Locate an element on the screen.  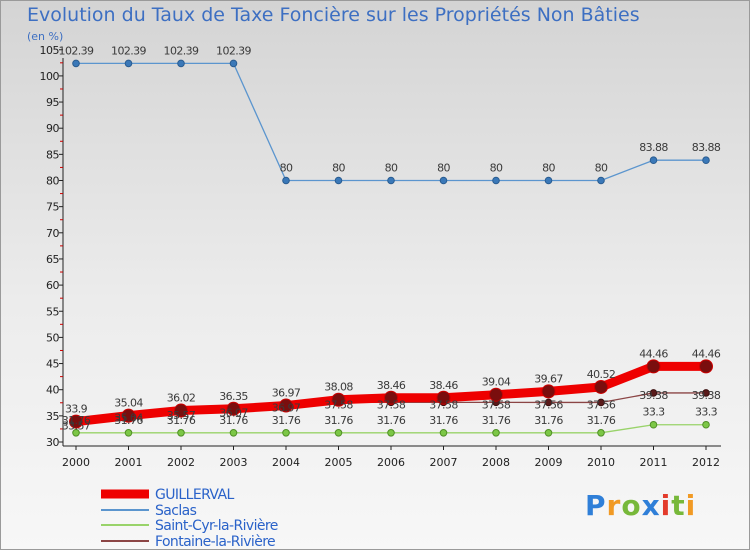
data-label: 83.88 is located at coordinates (653, 147).